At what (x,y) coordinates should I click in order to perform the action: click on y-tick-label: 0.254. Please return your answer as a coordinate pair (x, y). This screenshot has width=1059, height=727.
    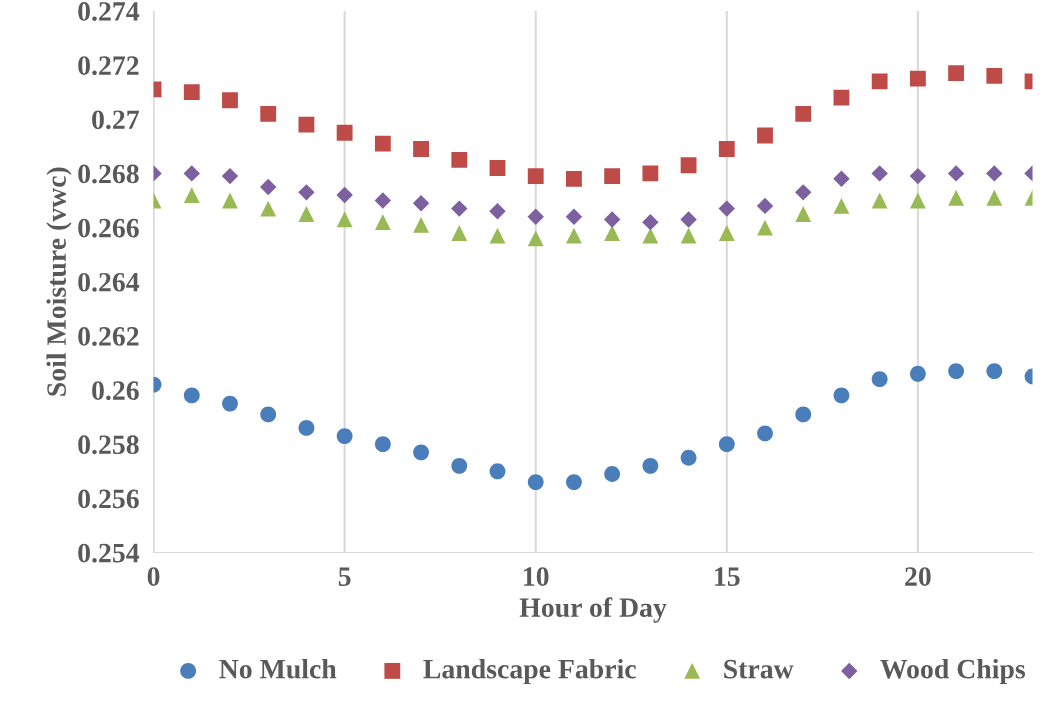
    Looking at the image, I should click on (109, 553).